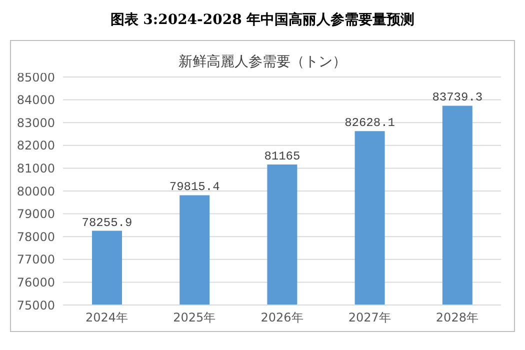  What do you see at coordinates (35, 145) in the screenshot?
I see `y-tick-label: 82000` at bounding box center [35, 145].